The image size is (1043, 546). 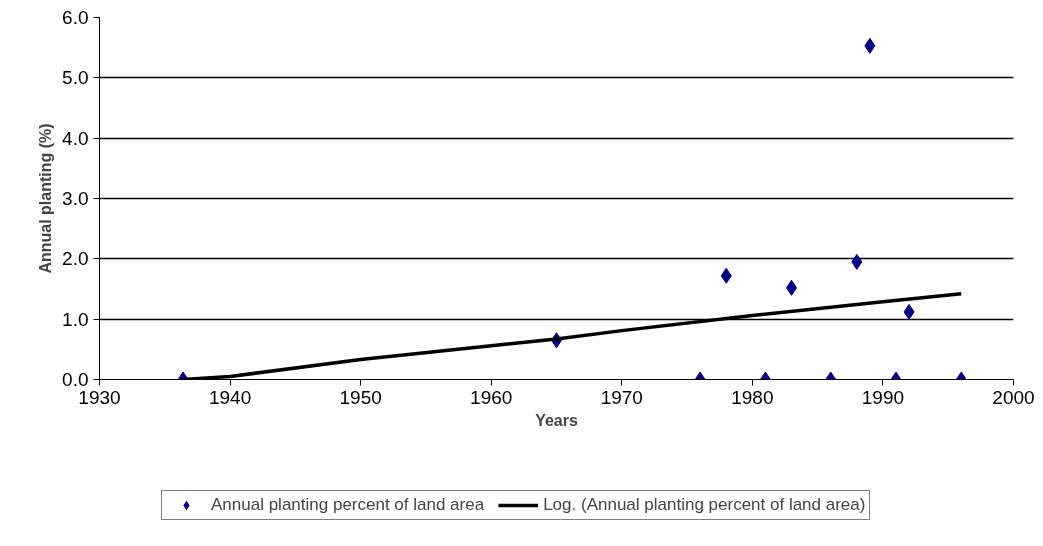 I want to click on y-tick-label: 5.0, so click(x=75, y=78).